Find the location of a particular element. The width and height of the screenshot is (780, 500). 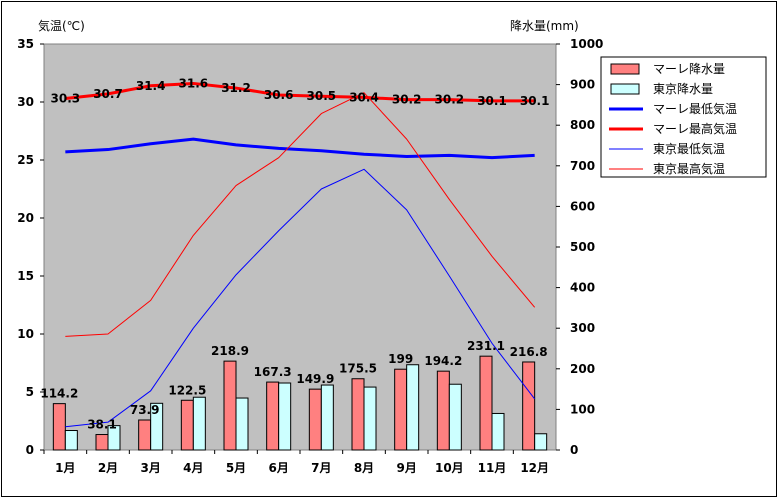

x-tick-label: 9月 is located at coordinates (406, 468).